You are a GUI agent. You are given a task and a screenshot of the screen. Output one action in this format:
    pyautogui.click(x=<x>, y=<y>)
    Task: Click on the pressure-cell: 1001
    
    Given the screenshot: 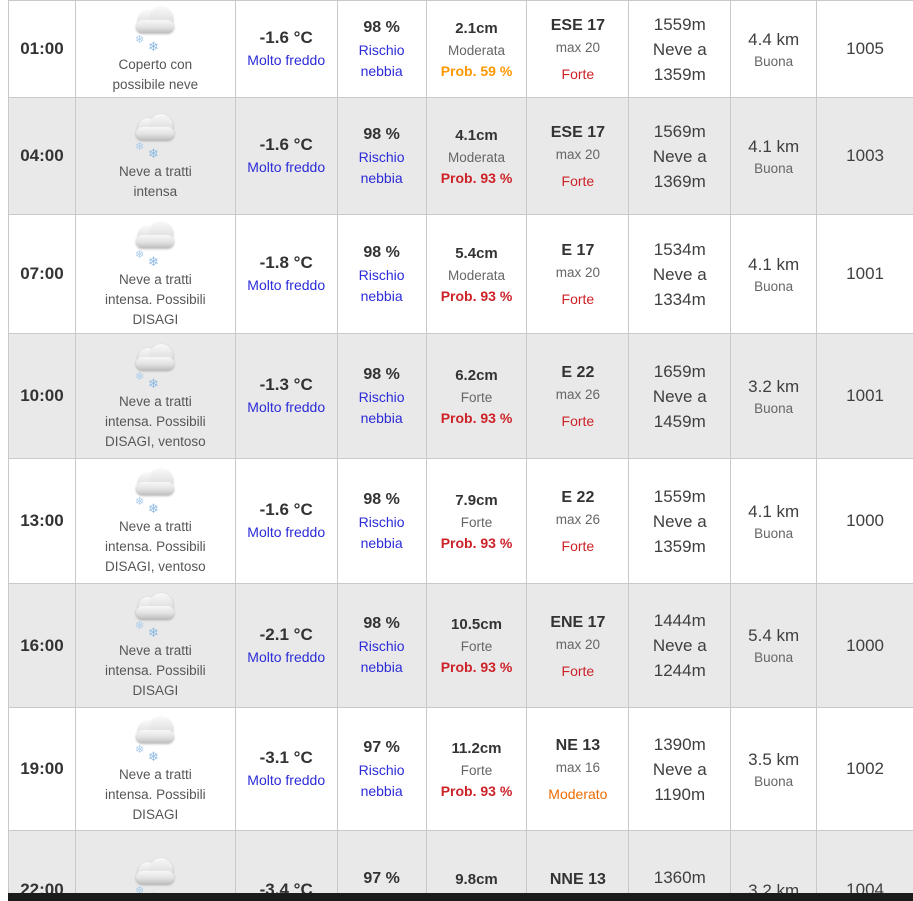 What is the action you would take?
    pyautogui.click(x=865, y=396)
    